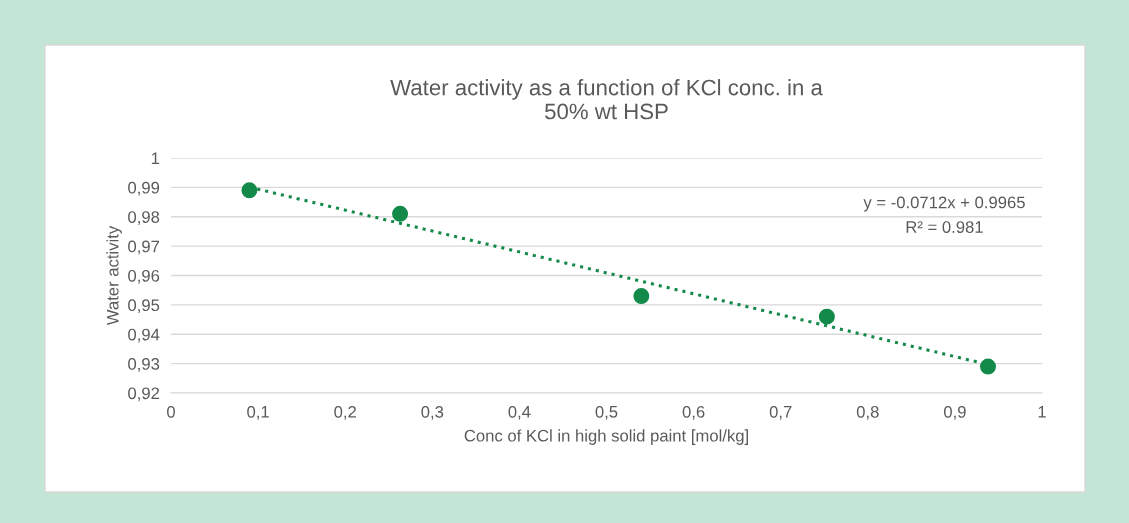 This screenshot has width=1129, height=523. I want to click on x-axis-title: Conc of KCl in high solid paint [mol/kg], so click(606, 437).